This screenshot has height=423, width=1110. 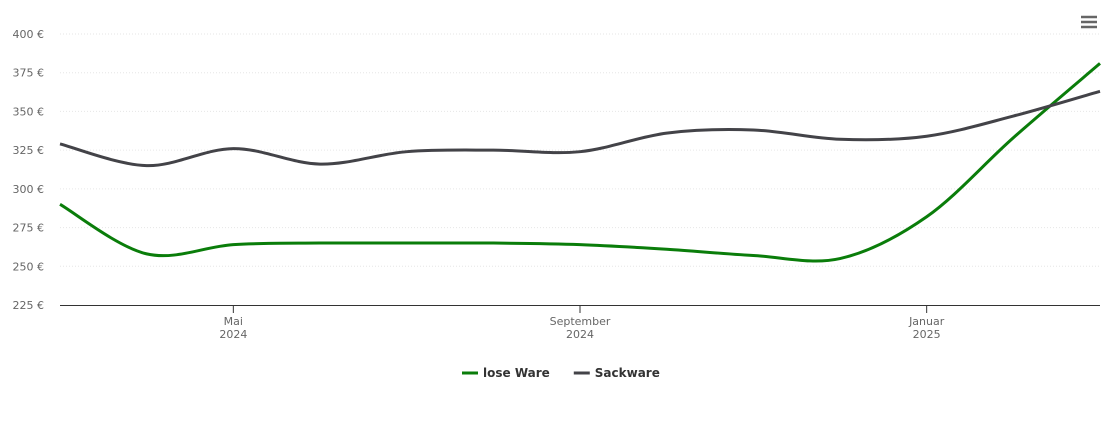 What do you see at coordinates (29, 150) in the screenshot?
I see `y-tick-label: 325 €` at bounding box center [29, 150].